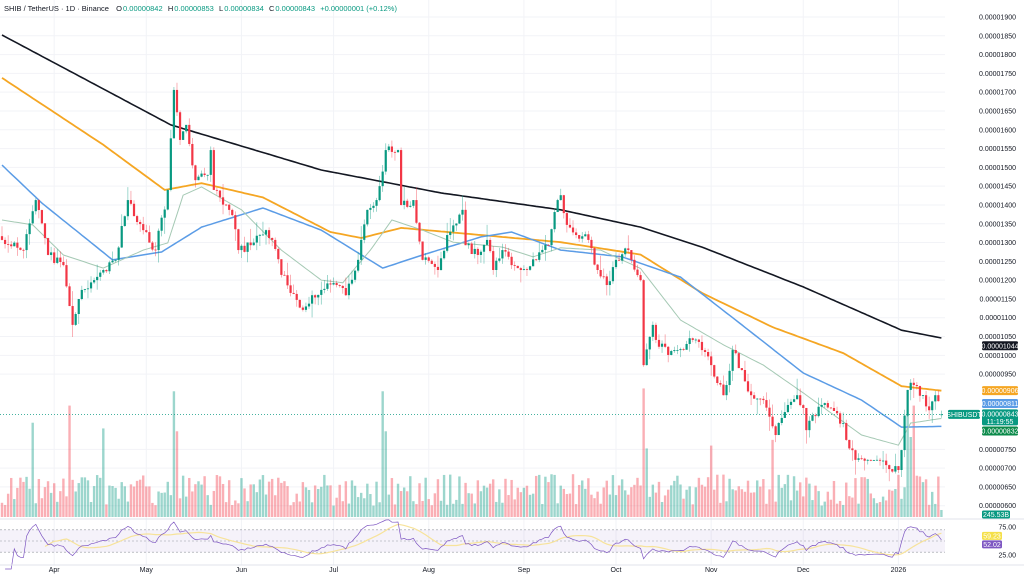 The width and height of the screenshot is (1024, 576). What do you see at coordinates (56, 8) in the screenshot?
I see `symbol-title: SHIB / TetherUS · 1D · Binance` at bounding box center [56, 8].